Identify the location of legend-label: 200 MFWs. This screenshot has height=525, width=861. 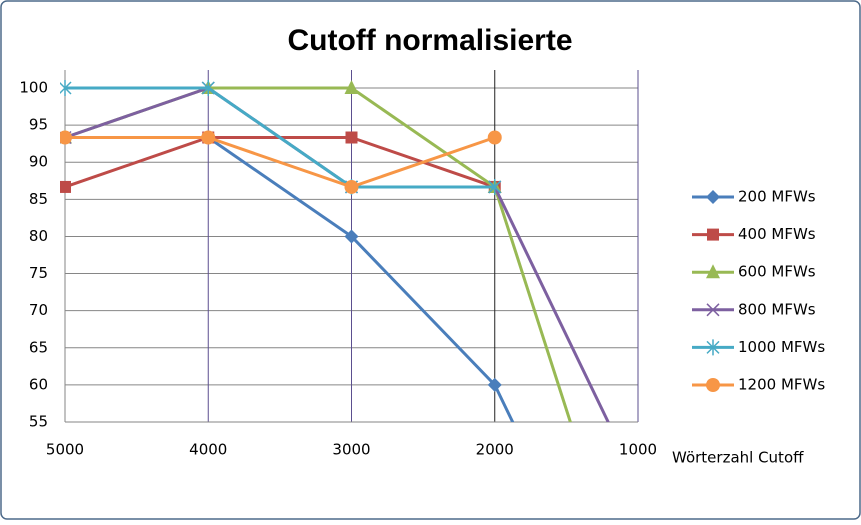
(777, 197).